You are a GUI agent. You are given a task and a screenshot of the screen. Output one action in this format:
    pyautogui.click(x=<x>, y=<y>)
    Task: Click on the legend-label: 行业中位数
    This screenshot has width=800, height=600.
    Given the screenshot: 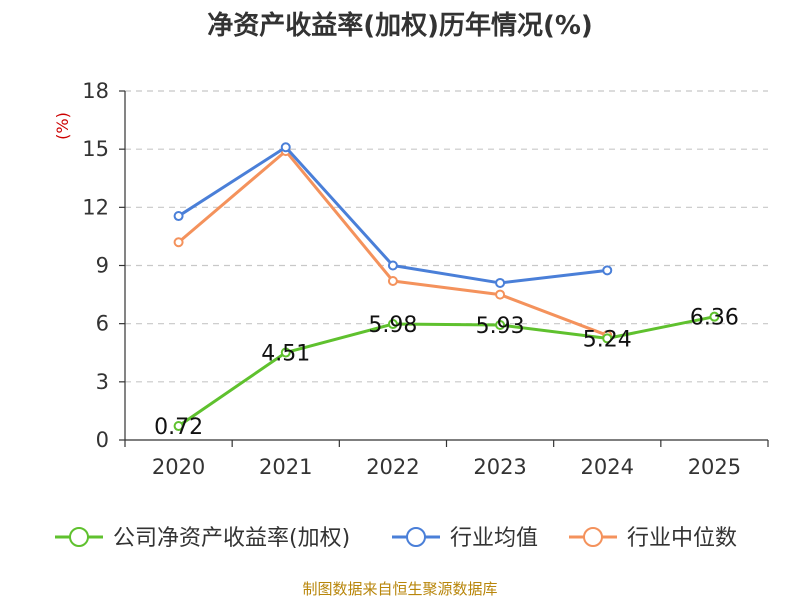 What is the action you would take?
    pyautogui.click(x=682, y=538)
    